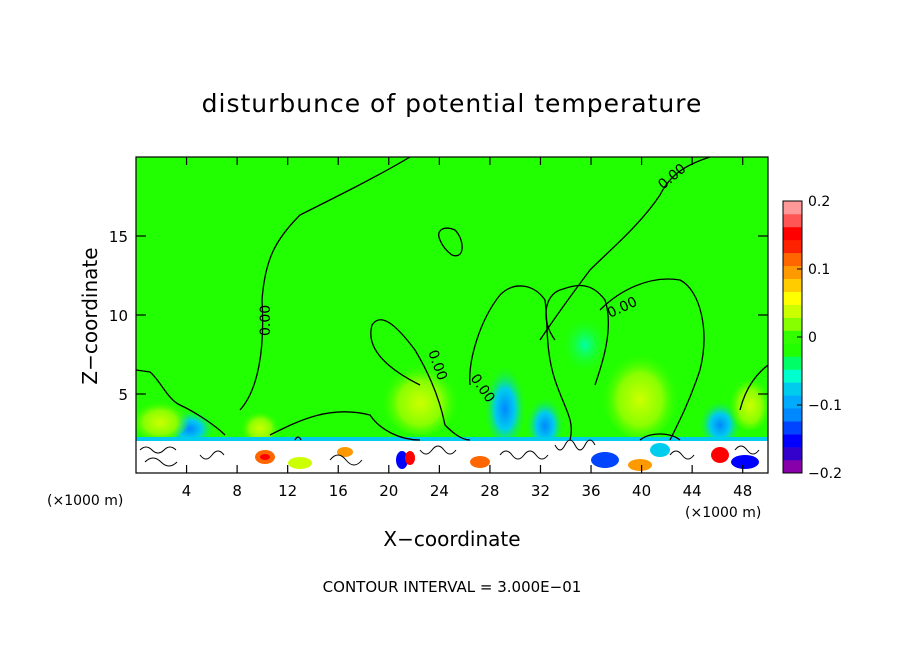 The image size is (904, 654). I want to click on x-tick-label: 20, so click(388, 491).